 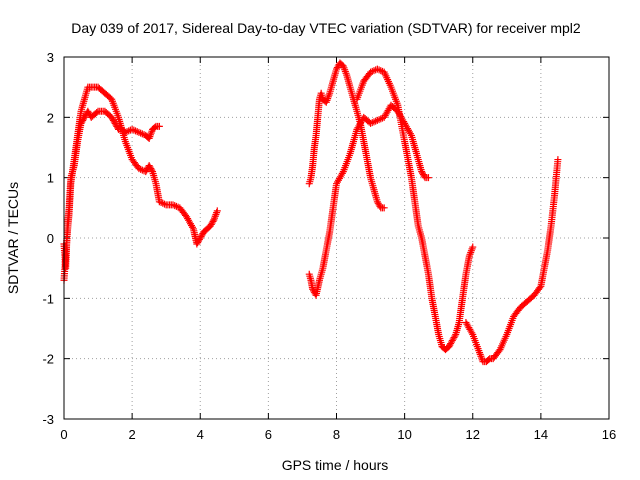 I want to click on x-tick-label: 6, so click(x=268, y=434).